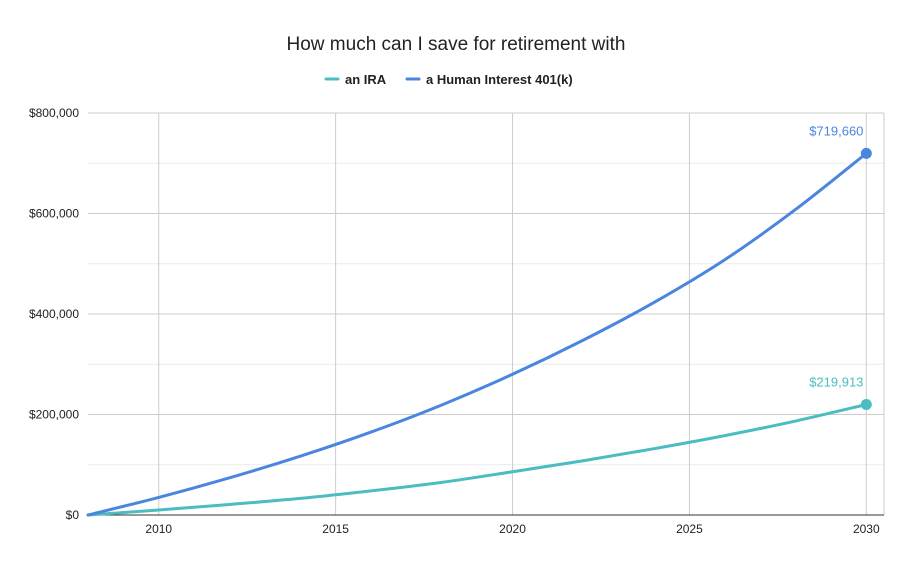  I want to click on y-tick-label: $800,000, so click(54, 113).